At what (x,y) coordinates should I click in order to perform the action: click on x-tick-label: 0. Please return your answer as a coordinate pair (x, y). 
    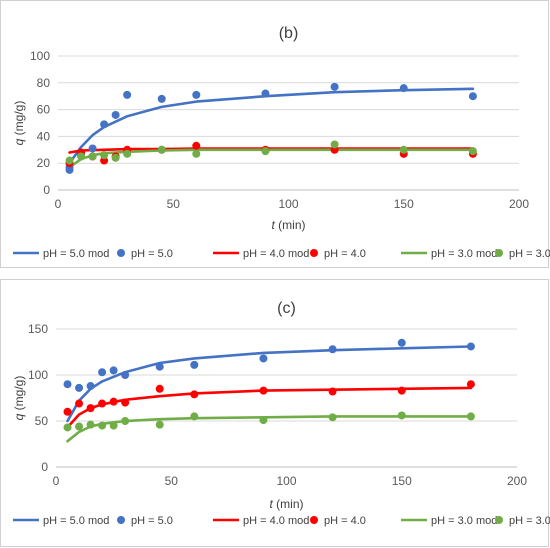
    Looking at the image, I should click on (58, 204).